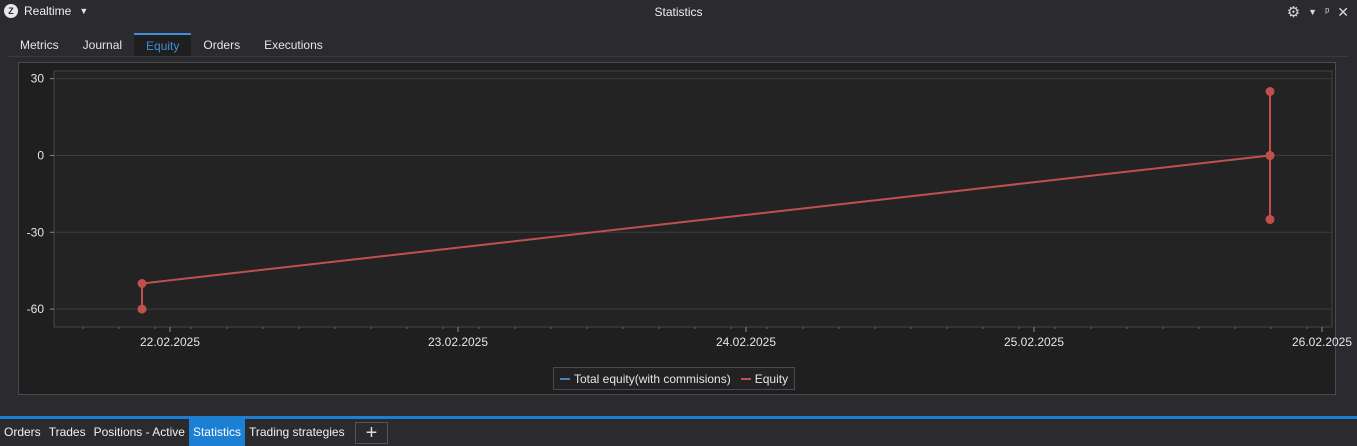 This screenshot has width=1357, height=446. I want to click on mode-selector: Z Realtime ▼, so click(46, 11).